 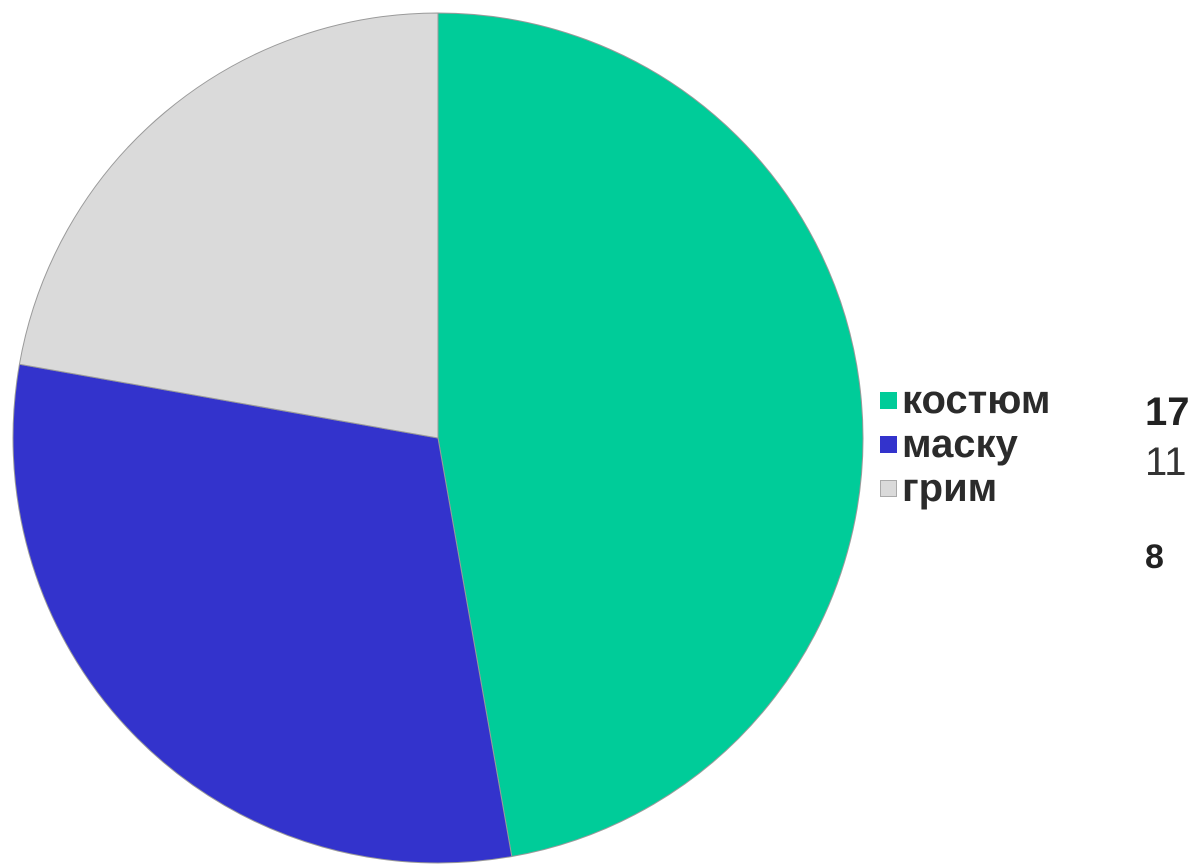 I want to click on legend-swatch-masku, so click(x=888, y=444).